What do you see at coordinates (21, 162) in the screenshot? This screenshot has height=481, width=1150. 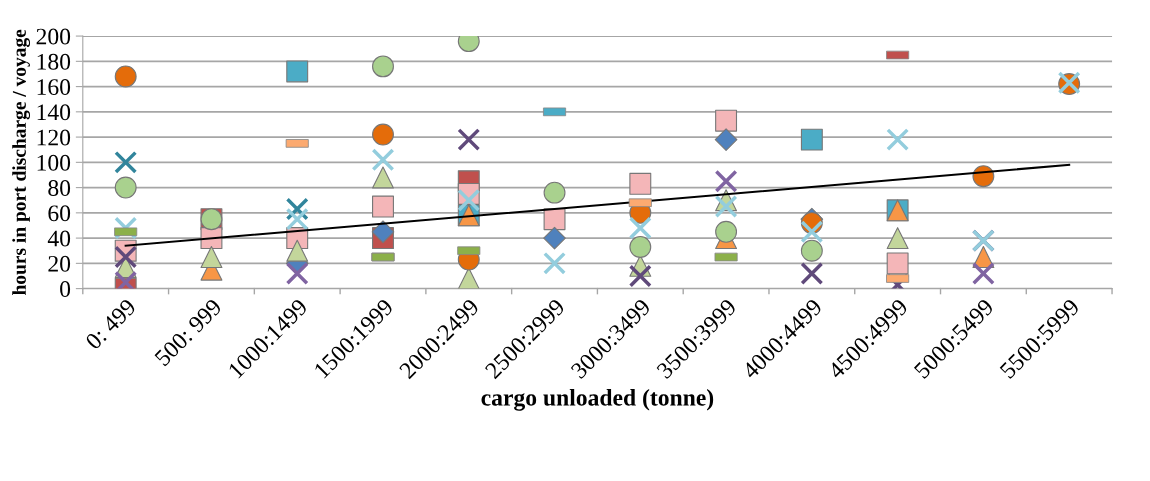 I see `y-axis-title: hours in port discharge / voyage` at bounding box center [21, 162].